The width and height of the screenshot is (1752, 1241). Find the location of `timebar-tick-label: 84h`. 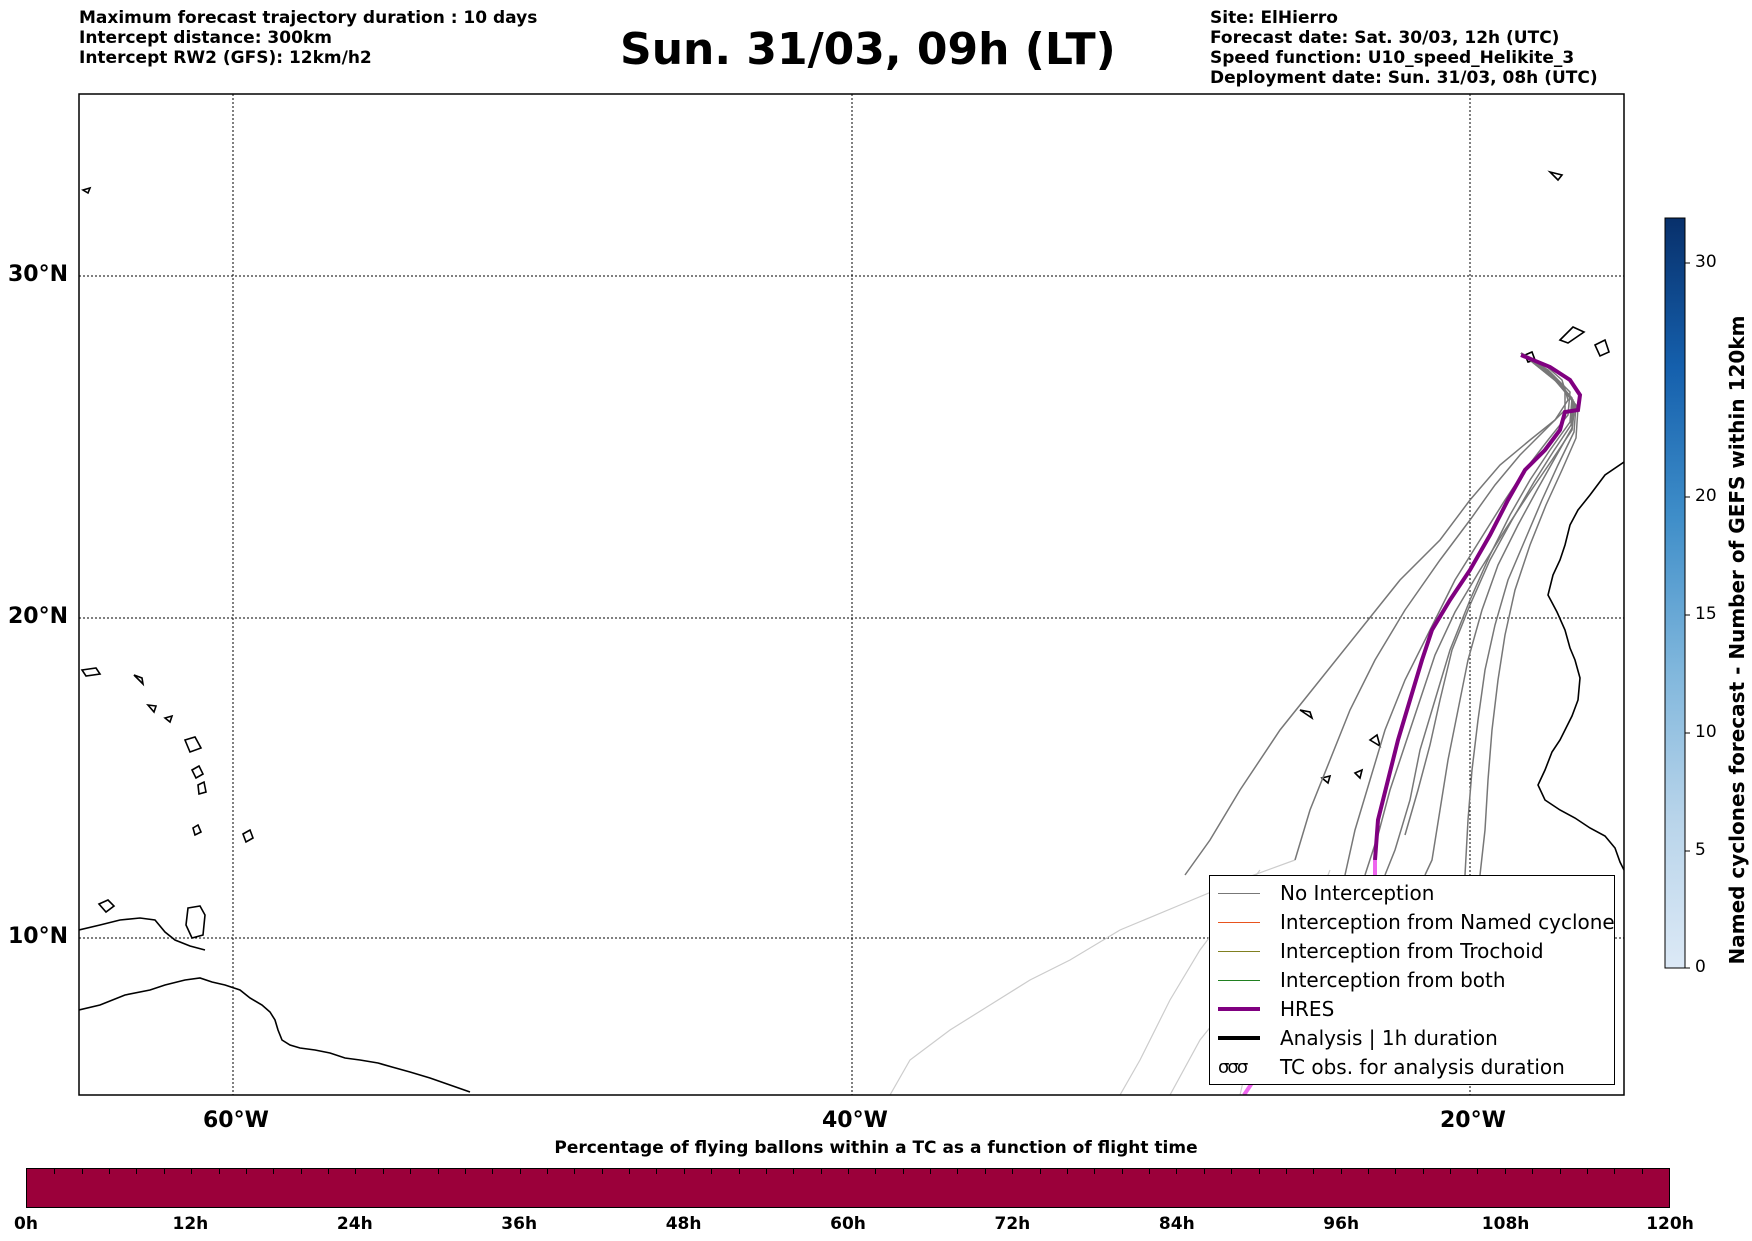

timebar-tick-label: 84h is located at coordinates (1176, 1224).